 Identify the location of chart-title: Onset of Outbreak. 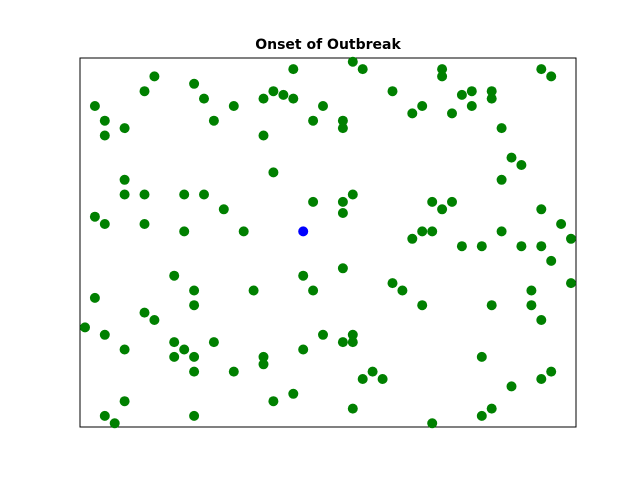
(328, 45).